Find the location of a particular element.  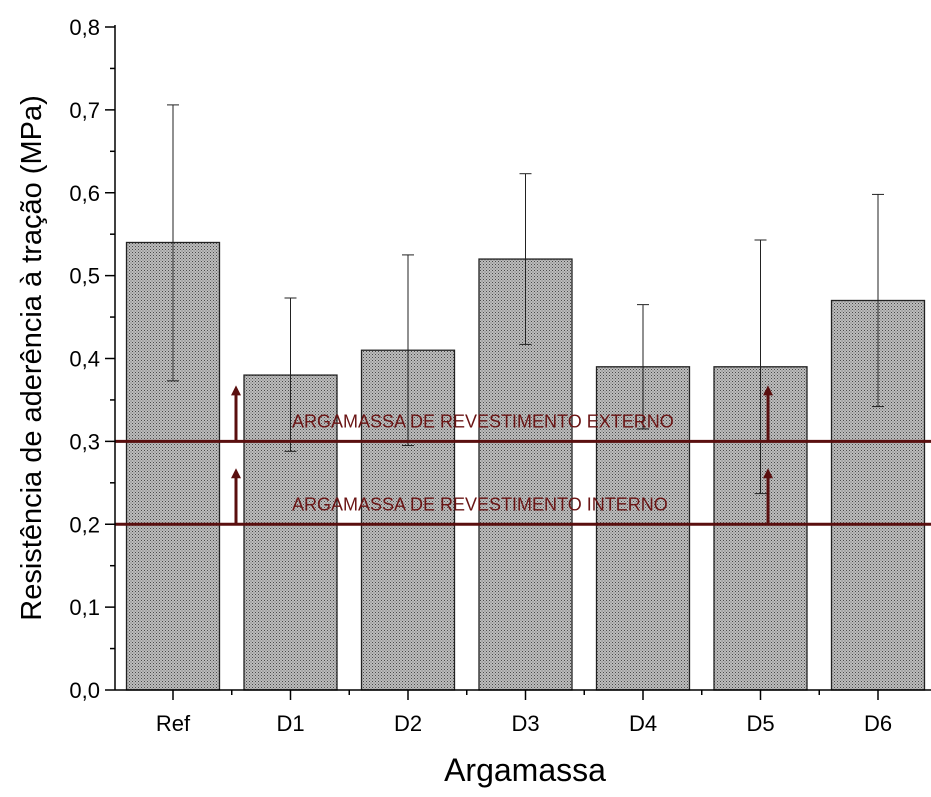

reference-line-interno: ARGAMASSA DE REVESTIMENTO INTERNO is located at coordinates (523, 497).